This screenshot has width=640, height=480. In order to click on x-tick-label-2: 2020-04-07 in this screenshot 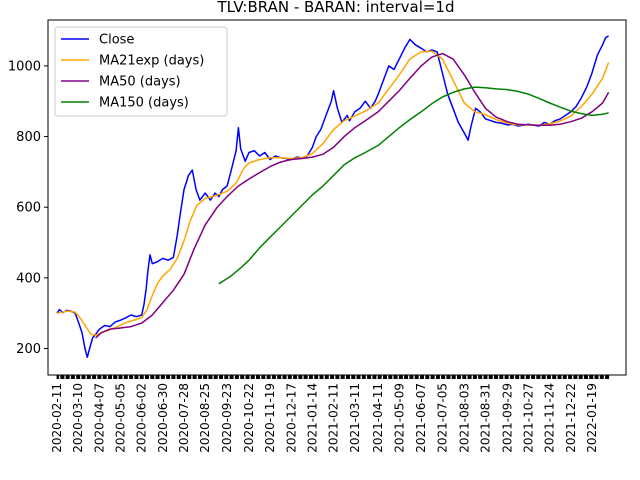, I will do `click(99, 418)`.